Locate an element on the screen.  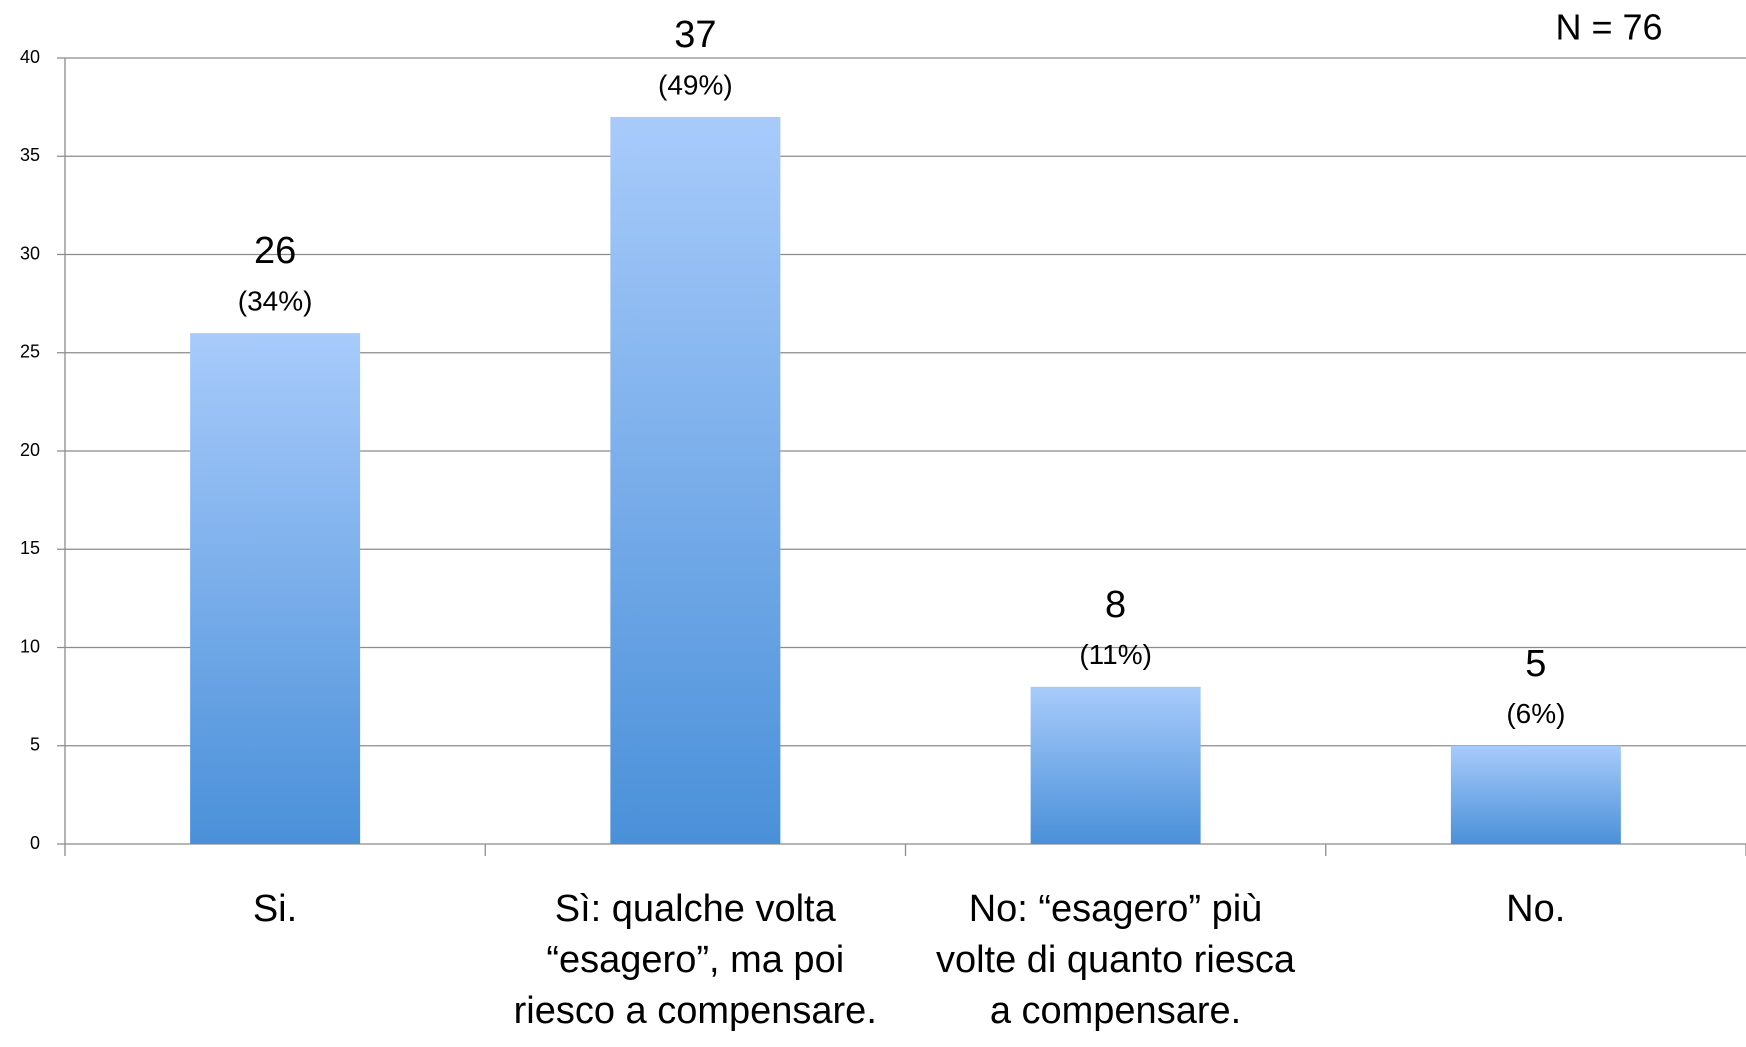
y-tick-label: 30 is located at coordinates (30, 253).